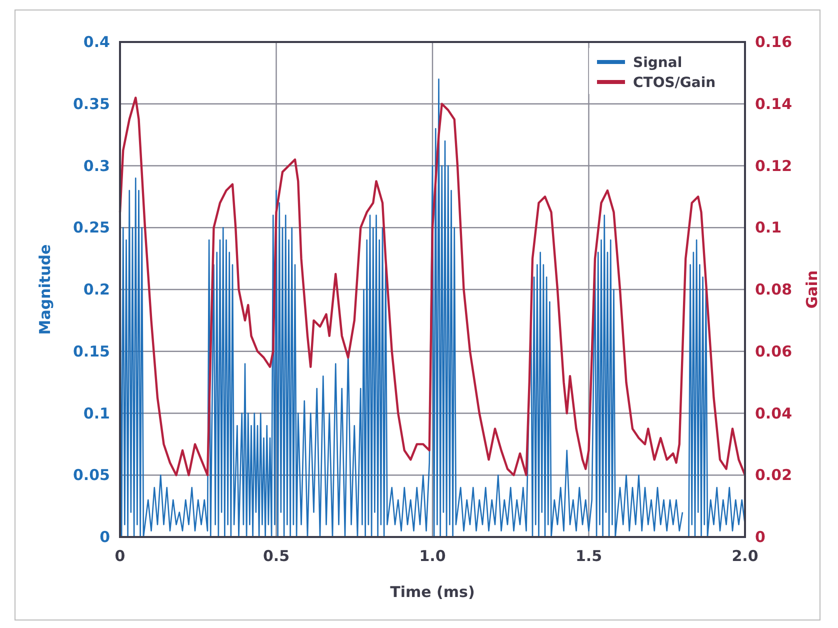  Describe the element at coordinates (588, 556) in the screenshot. I see `x-tick-label: 1.5` at that location.